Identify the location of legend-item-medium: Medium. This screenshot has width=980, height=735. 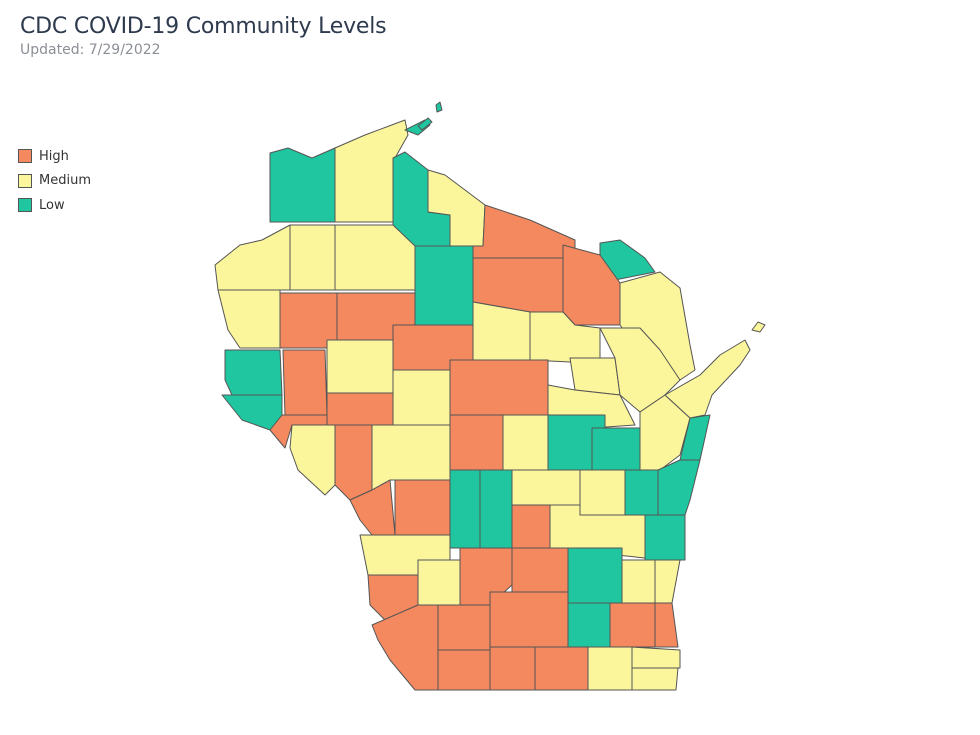
(54, 181).